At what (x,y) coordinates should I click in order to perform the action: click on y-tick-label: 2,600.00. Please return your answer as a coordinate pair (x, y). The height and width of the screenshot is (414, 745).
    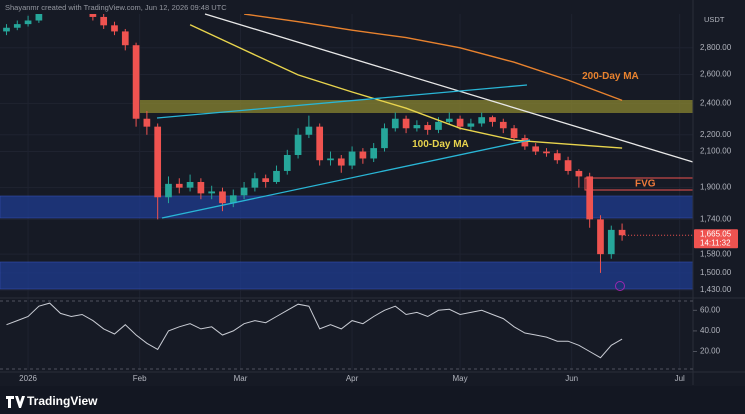
    Looking at the image, I should click on (716, 74).